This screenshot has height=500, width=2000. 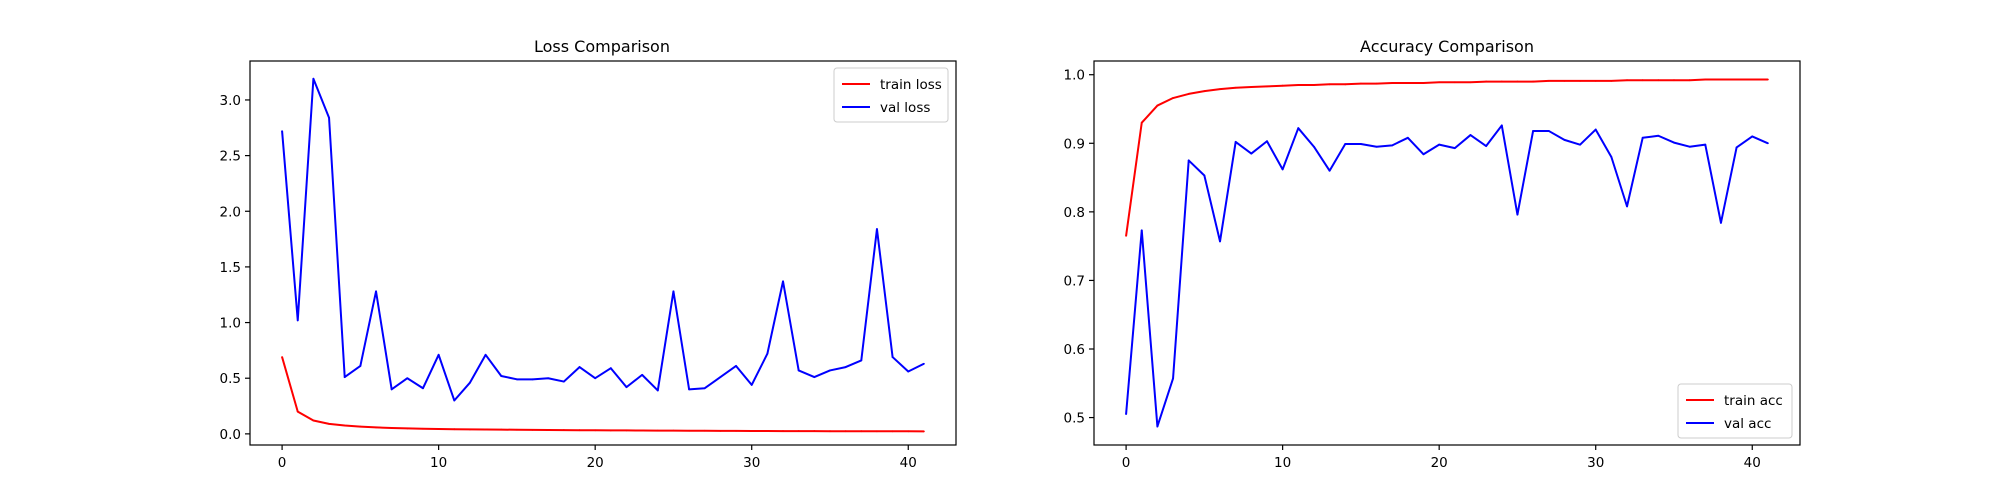 What do you see at coordinates (602, 46) in the screenshot?
I see `loss-chart-title: Loss Comparison` at bounding box center [602, 46].